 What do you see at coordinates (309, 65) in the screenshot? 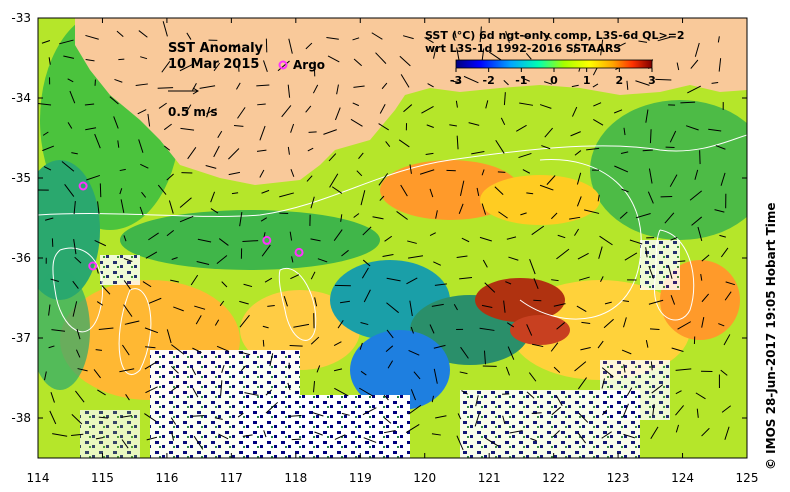
I see `argo-legend-label: Argo` at bounding box center [309, 65].